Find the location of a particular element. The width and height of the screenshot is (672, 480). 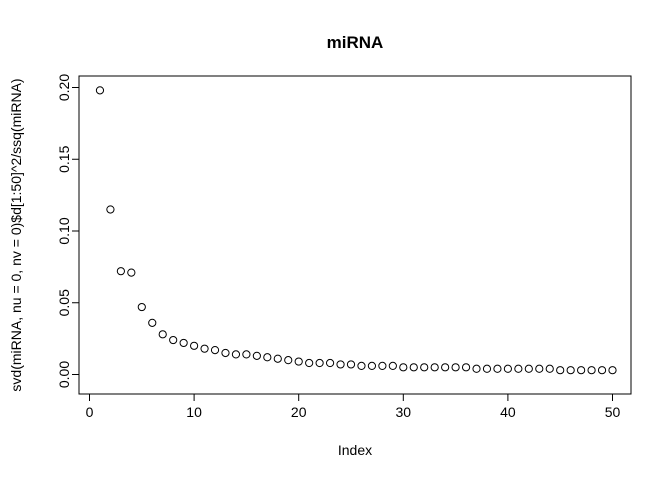

x-tick-label: 50 is located at coordinates (613, 412).